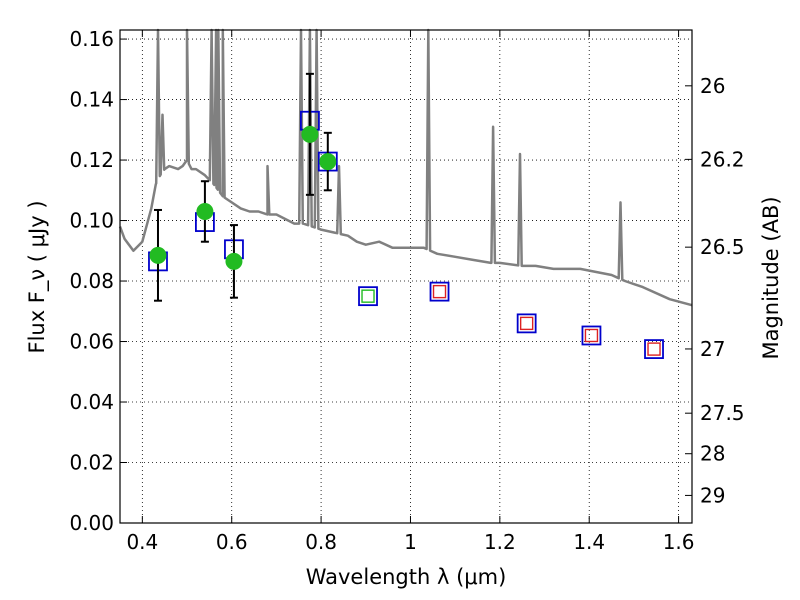 The height and width of the screenshot is (600, 800). What do you see at coordinates (406, 577) in the screenshot?
I see `x-axis-label: Wavelength λ (μm)` at bounding box center [406, 577].